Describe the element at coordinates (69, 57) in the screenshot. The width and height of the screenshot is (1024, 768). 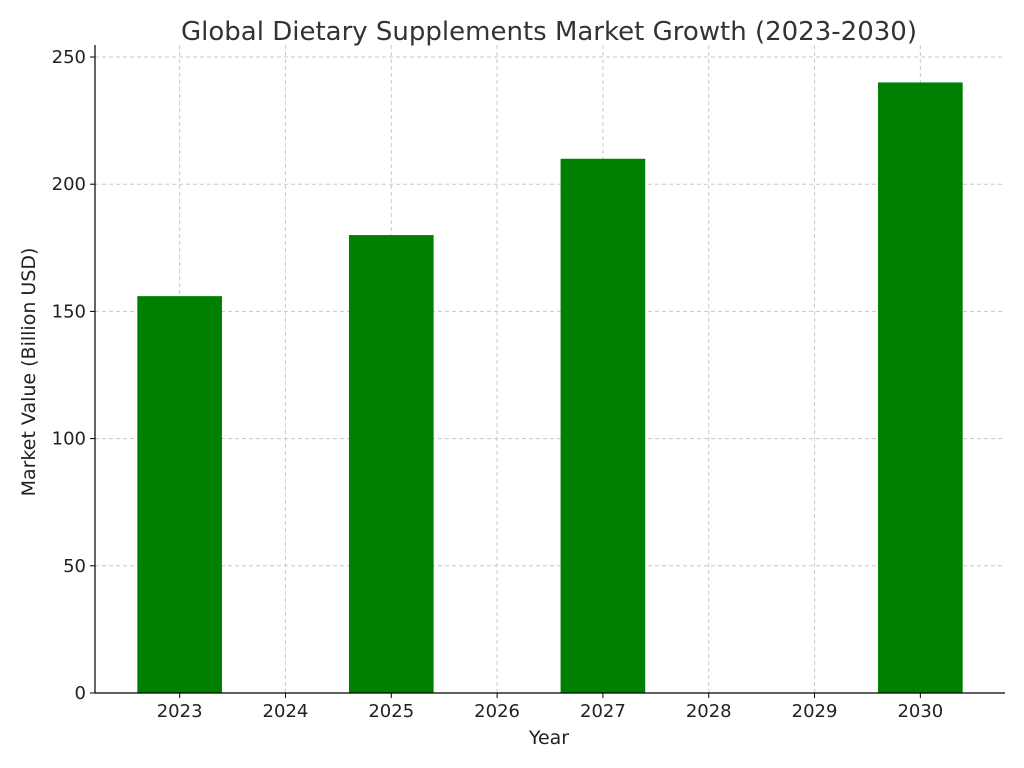
I see `y-tick-label: 250` at that location.